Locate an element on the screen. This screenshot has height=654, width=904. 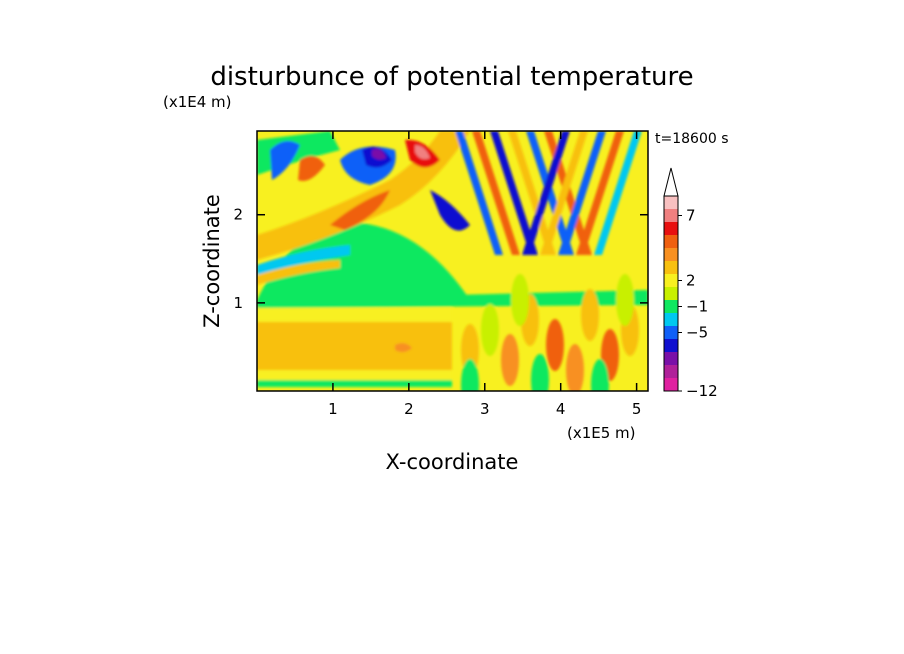
y-tick-label: 2 is located at coordinates (238, 215).